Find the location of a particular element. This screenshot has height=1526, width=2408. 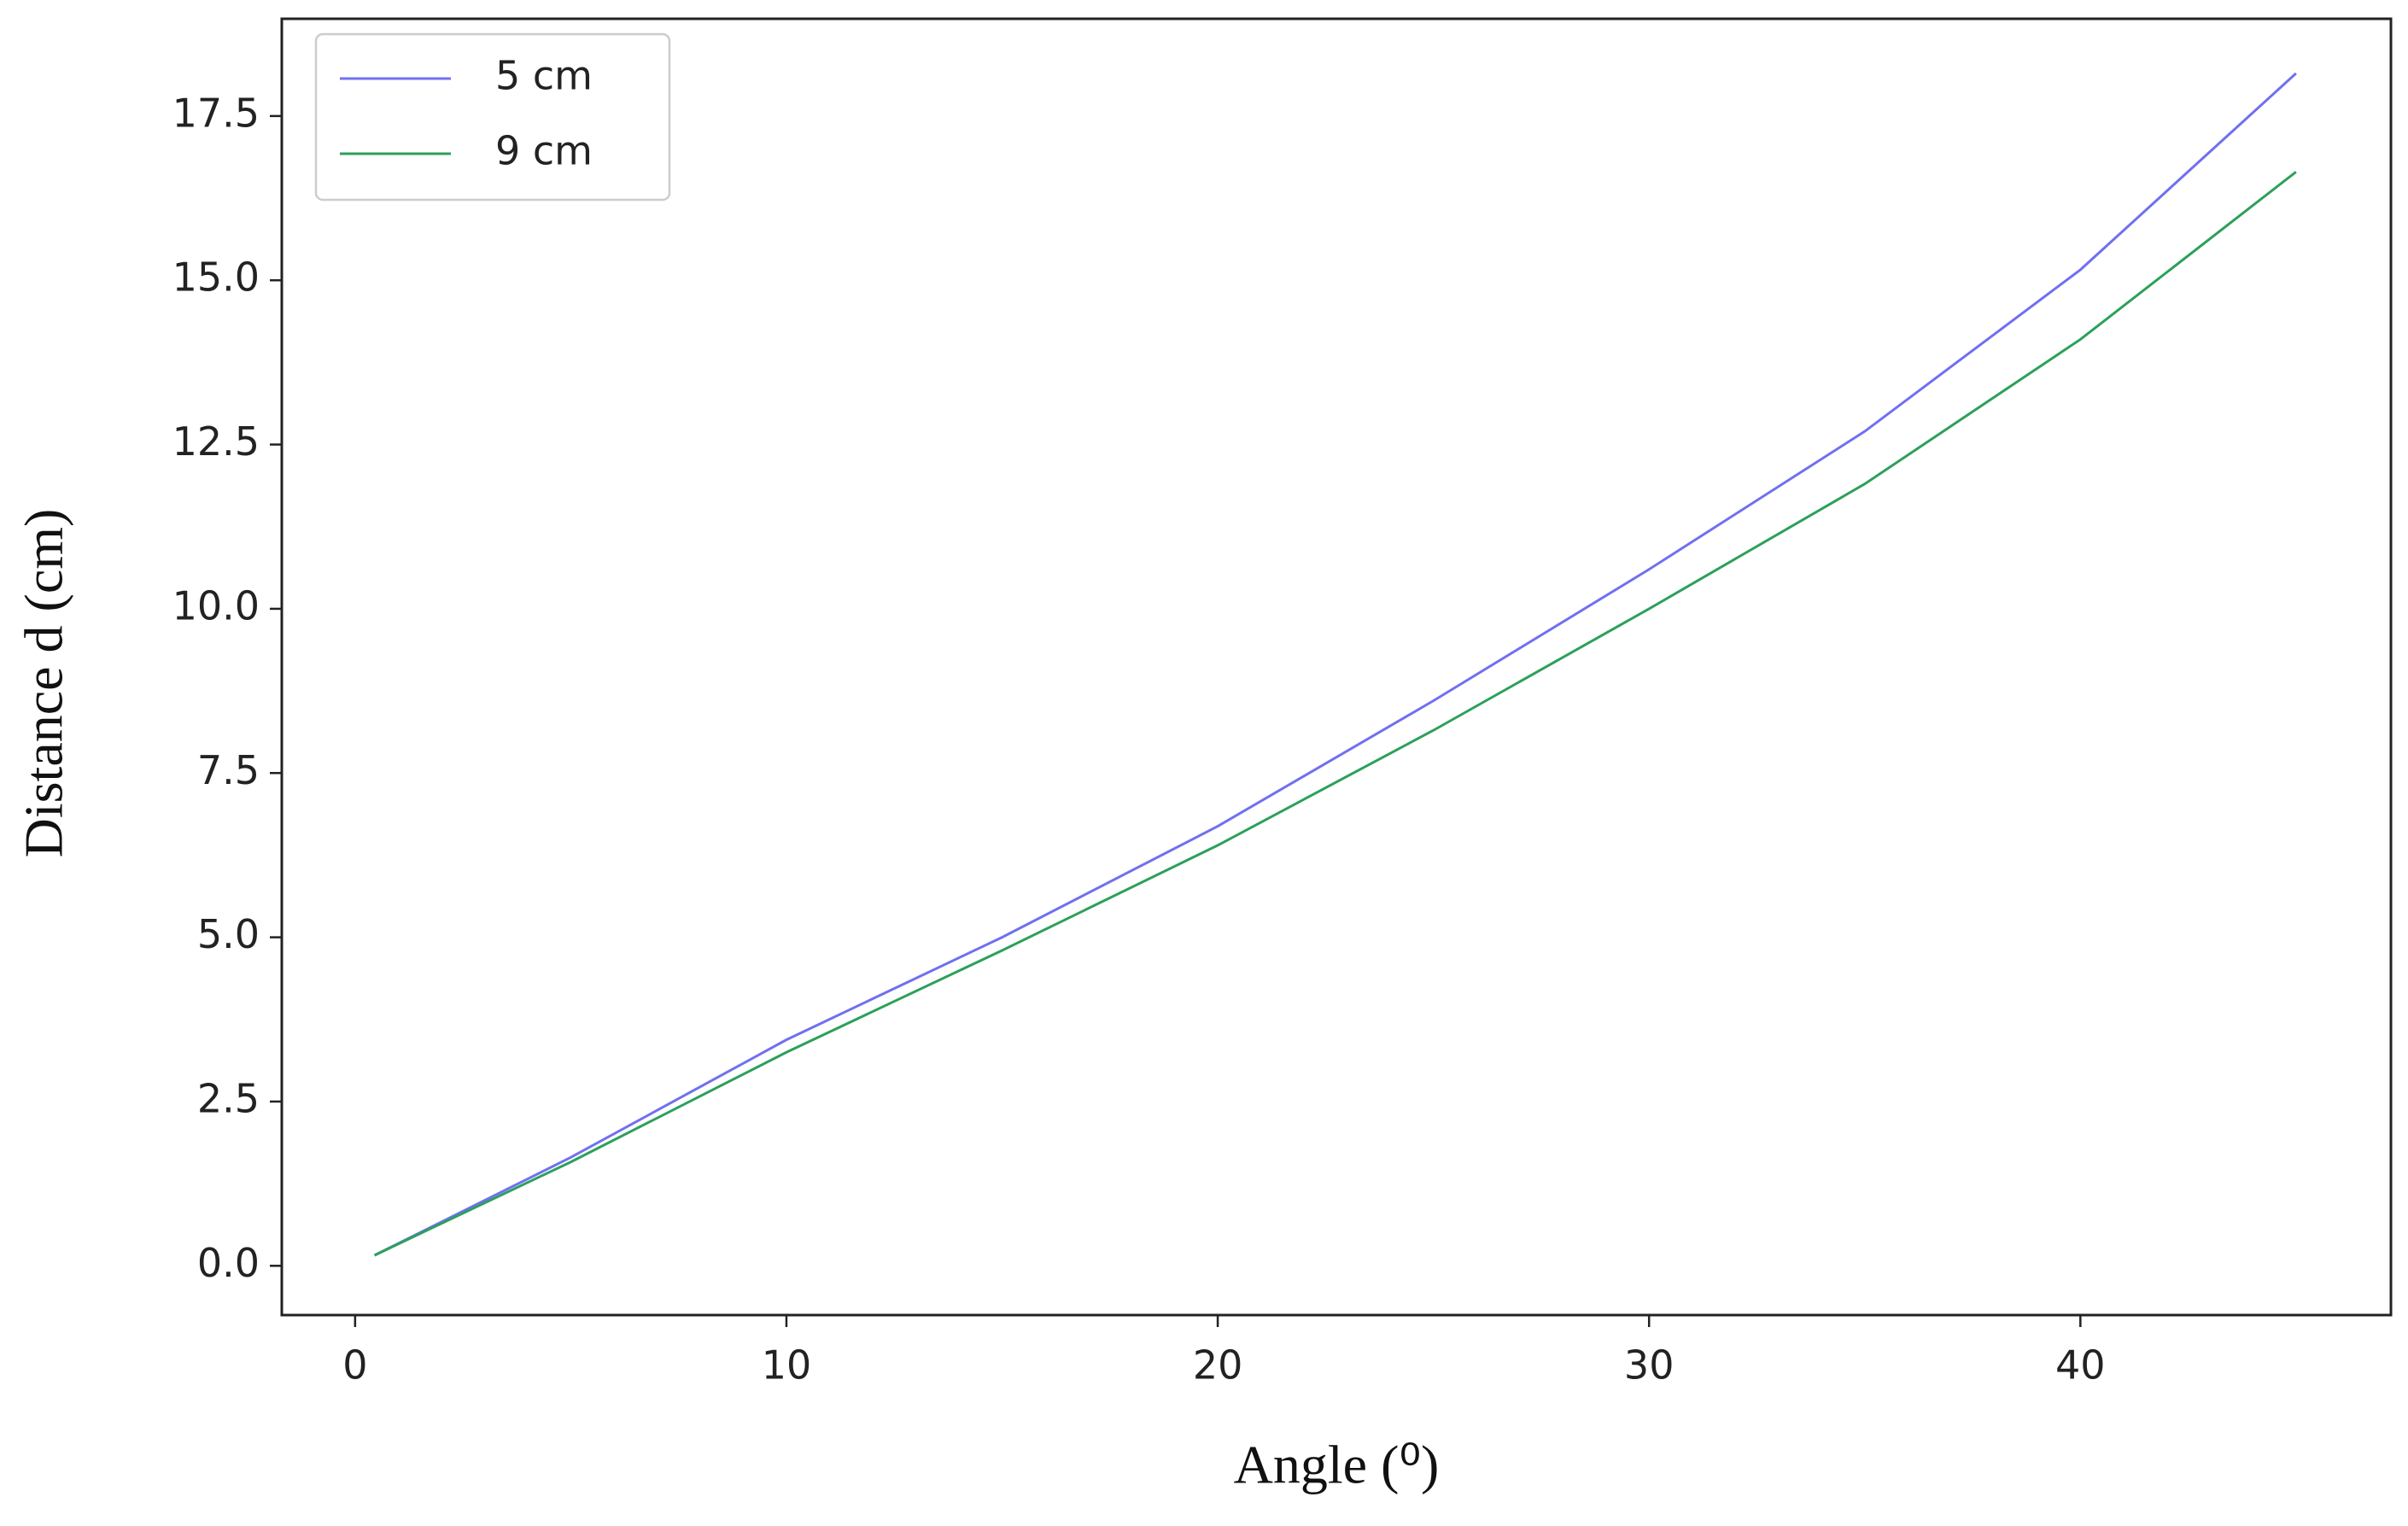

x-tick-label: 30 is located at coordinates (1649, 1365).